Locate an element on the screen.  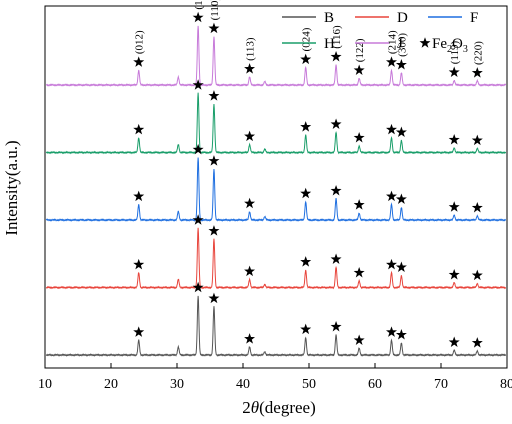
series-line-B is located at coordinates (276, 326).